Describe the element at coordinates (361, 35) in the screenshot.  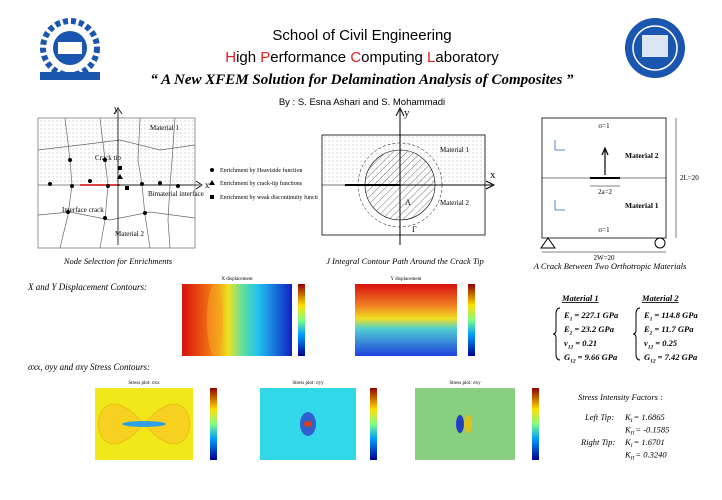
I see `school: School of Civil Engineering` at that location.